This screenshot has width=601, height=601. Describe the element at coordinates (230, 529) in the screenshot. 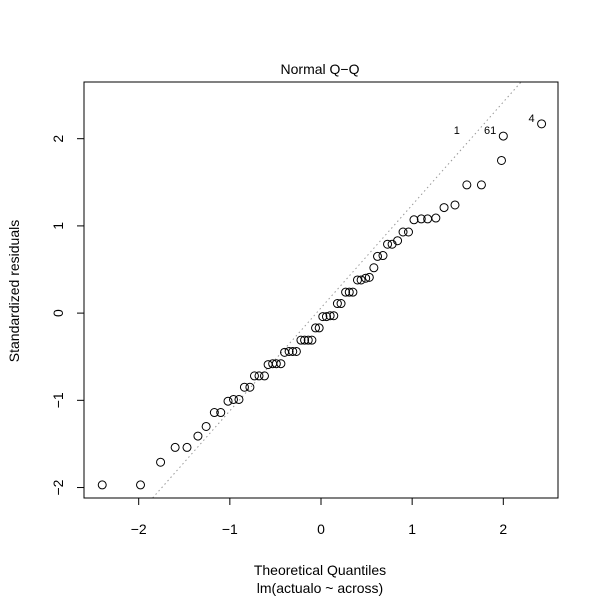

I see `x-tick-label: −1` at that location.